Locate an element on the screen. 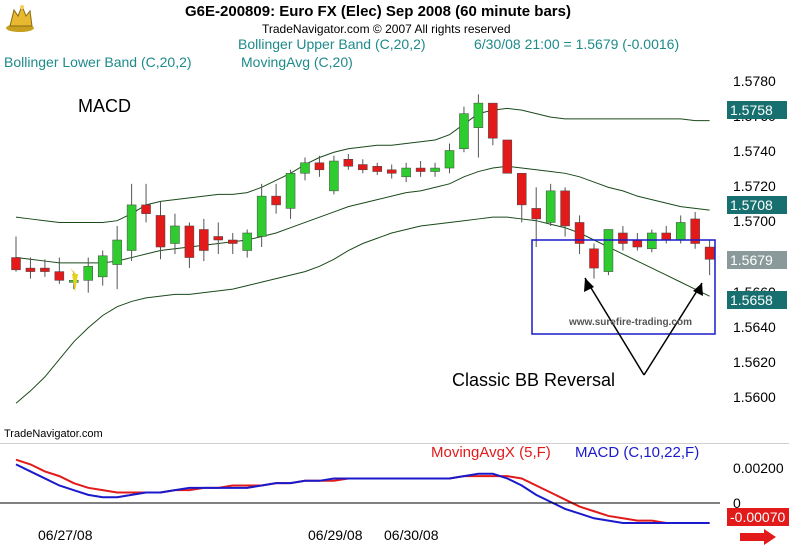 Image resolution: width=789 pixels, height=547 pixels. scroll-right-arrow-icon is located at coordinates (758, 537).